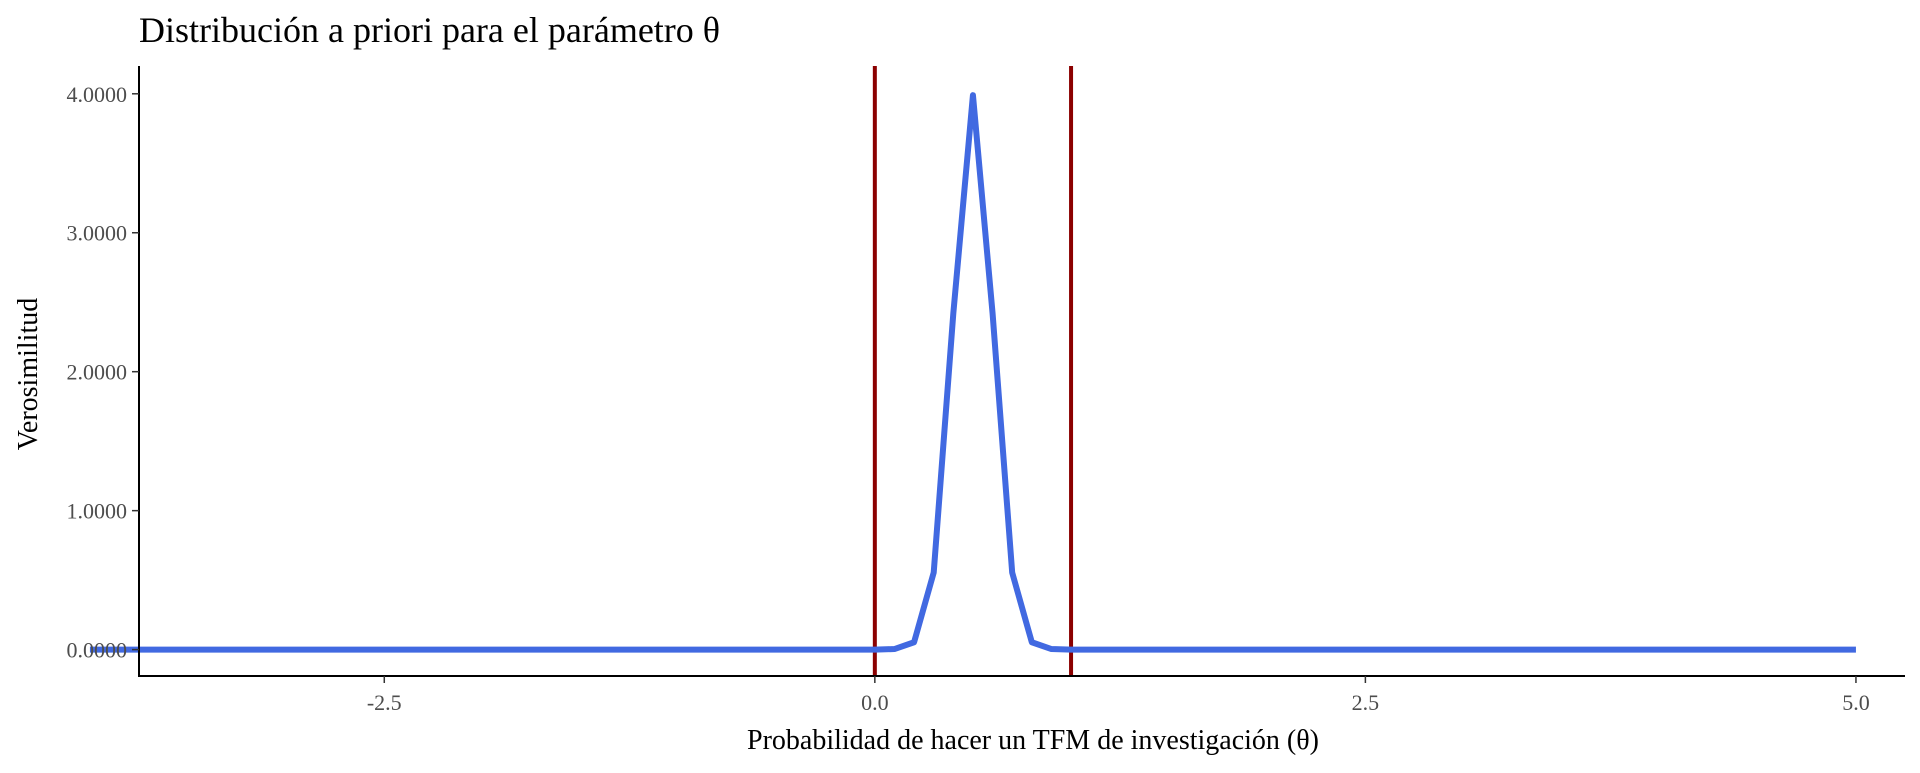 Image resolution: width=1920 pixels, height=773 pixels. What do you see at coordinates (97, 511) in the screenshot?
I see `y-tick-label: 1.0000` at bounding box center [97, 511].